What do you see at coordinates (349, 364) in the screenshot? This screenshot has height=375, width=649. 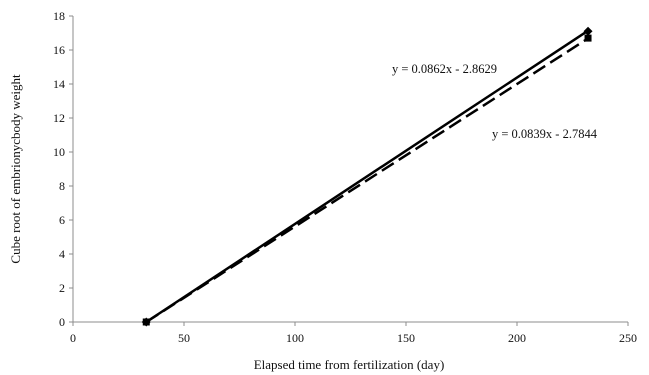 I see `x-axis-title: Elapsed time from fertilization (day)` at bounding box center [349, 364].